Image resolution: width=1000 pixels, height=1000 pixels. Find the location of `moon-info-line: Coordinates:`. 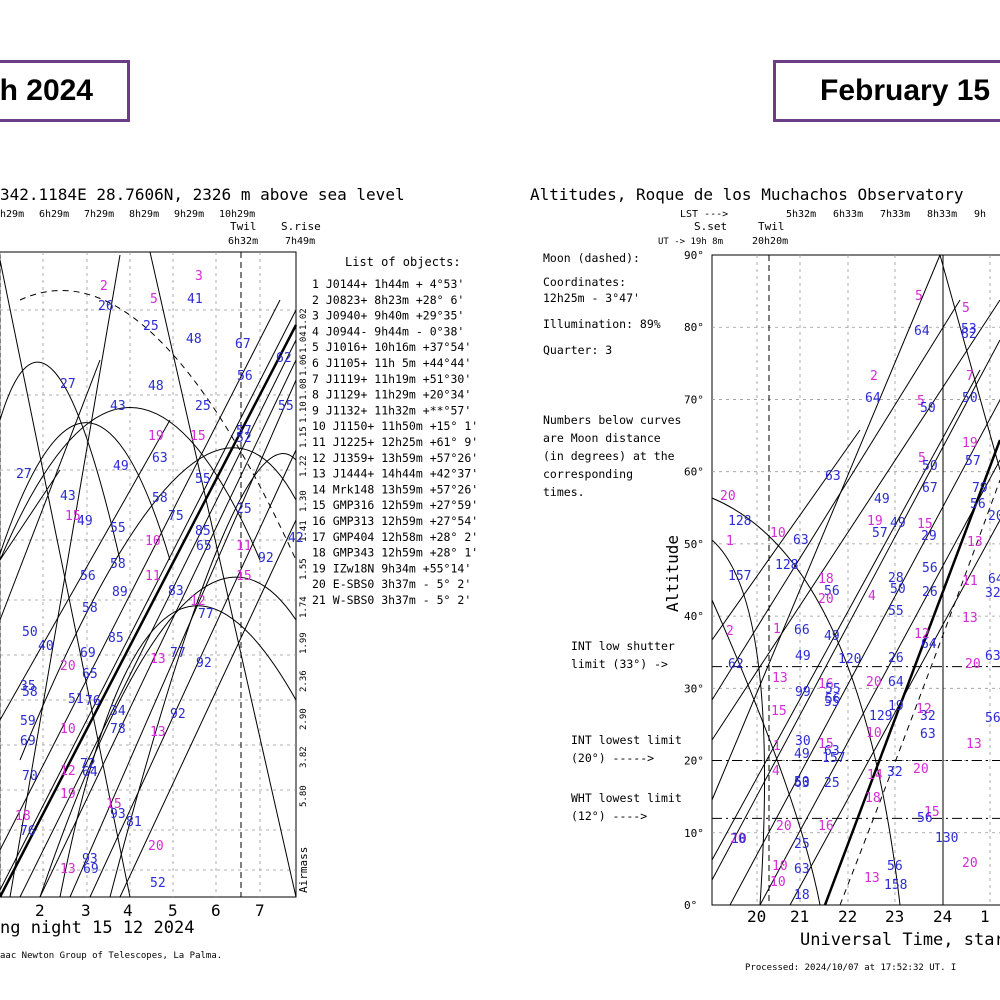

moon-info-line: Coordinates: is located at coordinates (584, 282).